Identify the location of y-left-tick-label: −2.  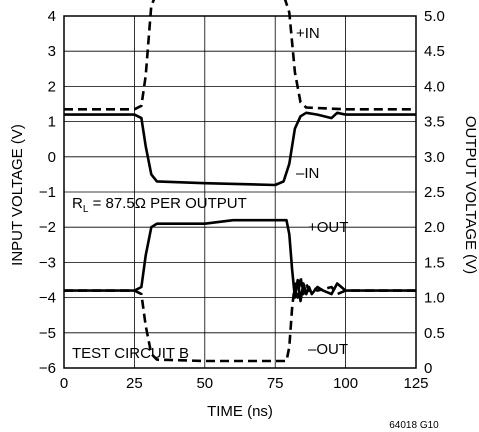
(47, 227).